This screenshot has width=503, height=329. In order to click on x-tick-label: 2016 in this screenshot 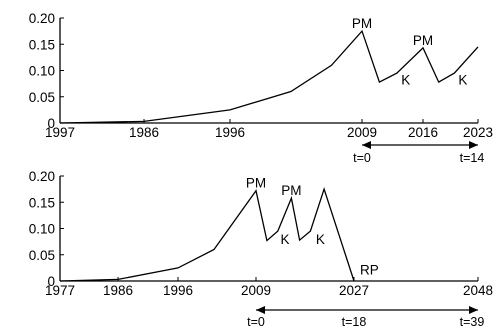, I will do `click(423, 132)`.